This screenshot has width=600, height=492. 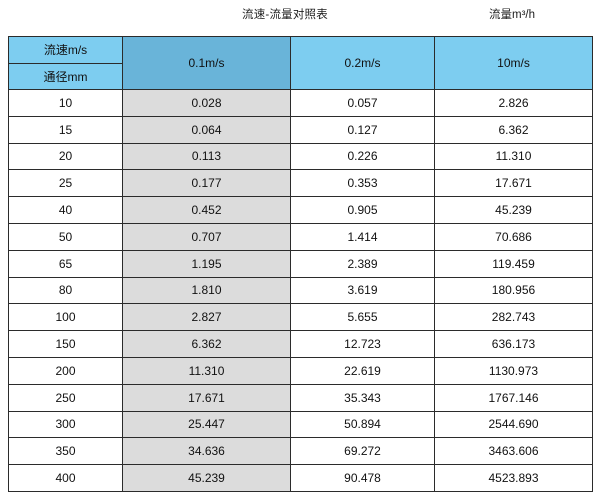 I want to click on cell-flow-0.2: 0.905, so click(x=362, y=210).